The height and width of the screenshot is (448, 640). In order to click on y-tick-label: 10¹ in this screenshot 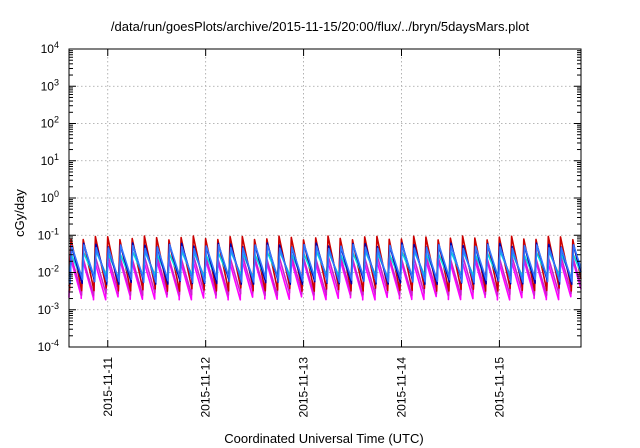, I will do `click(50, 160)`.